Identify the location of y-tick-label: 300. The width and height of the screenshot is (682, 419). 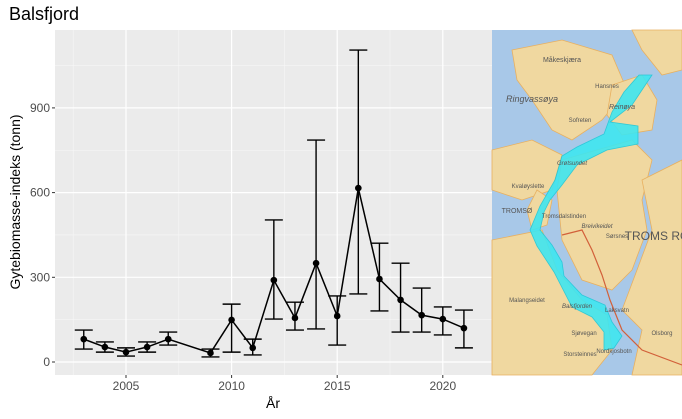
(40, 277).